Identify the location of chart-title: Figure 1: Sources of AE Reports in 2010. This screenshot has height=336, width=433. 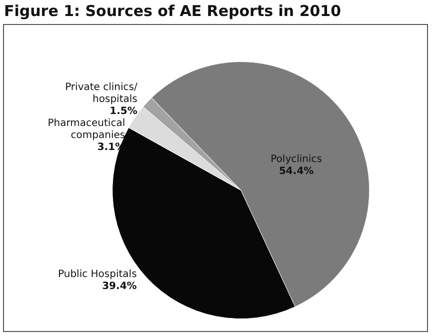
(173, 11).